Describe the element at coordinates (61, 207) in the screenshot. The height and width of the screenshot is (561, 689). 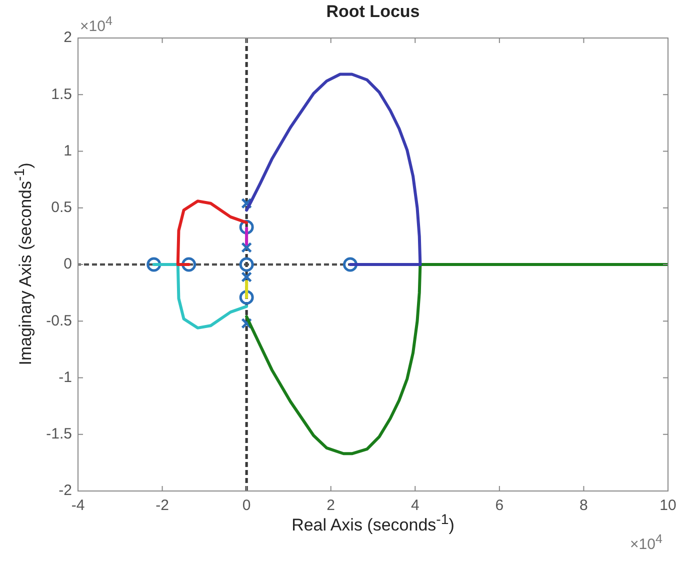
I see `y-tick-label: 0.5` at that location.